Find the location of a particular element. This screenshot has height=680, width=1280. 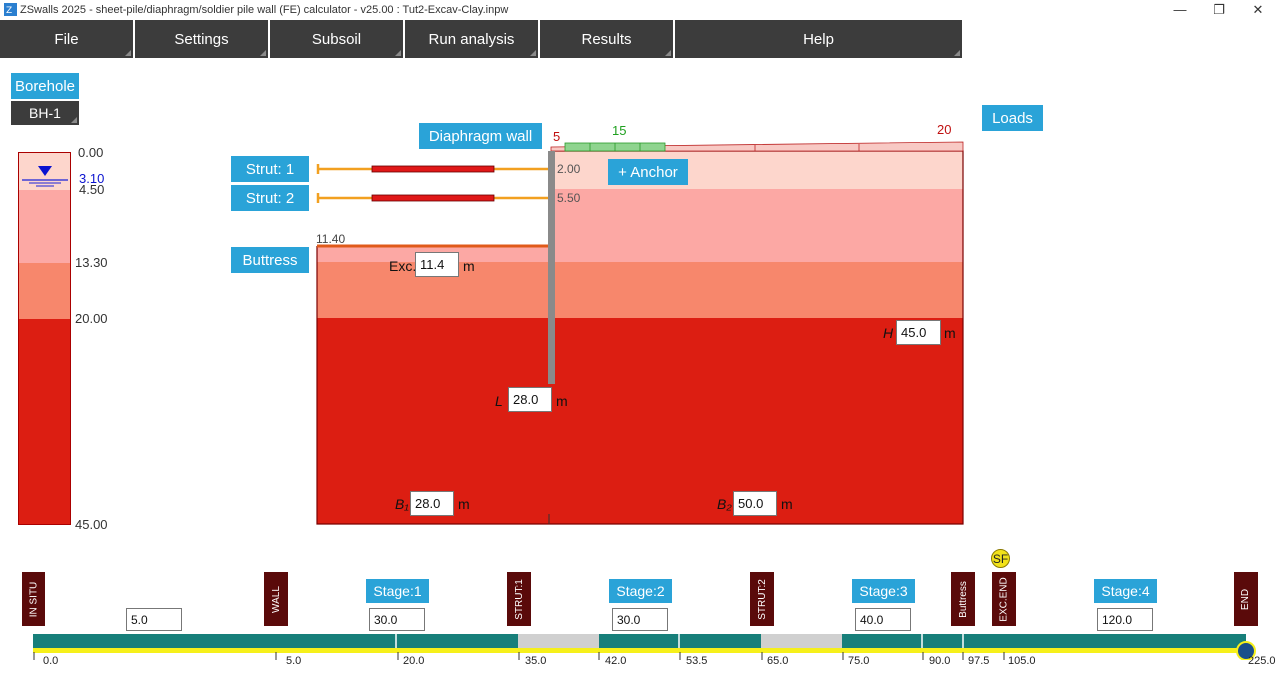

water-level-value: 3.10 is located at coordinates (92, 178).